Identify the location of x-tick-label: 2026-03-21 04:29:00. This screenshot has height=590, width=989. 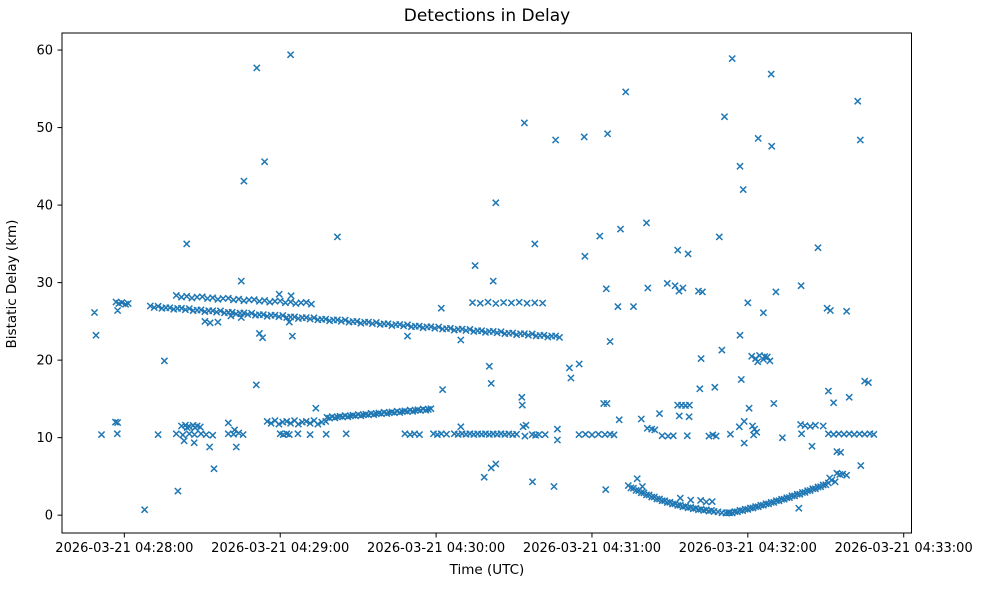
(280, 548).